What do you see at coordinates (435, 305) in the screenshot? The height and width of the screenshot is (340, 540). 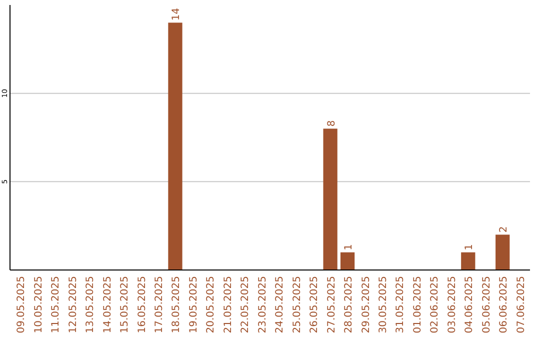 I see `x-tick-label: 02.06.2025` at bounding box center [435, 305].